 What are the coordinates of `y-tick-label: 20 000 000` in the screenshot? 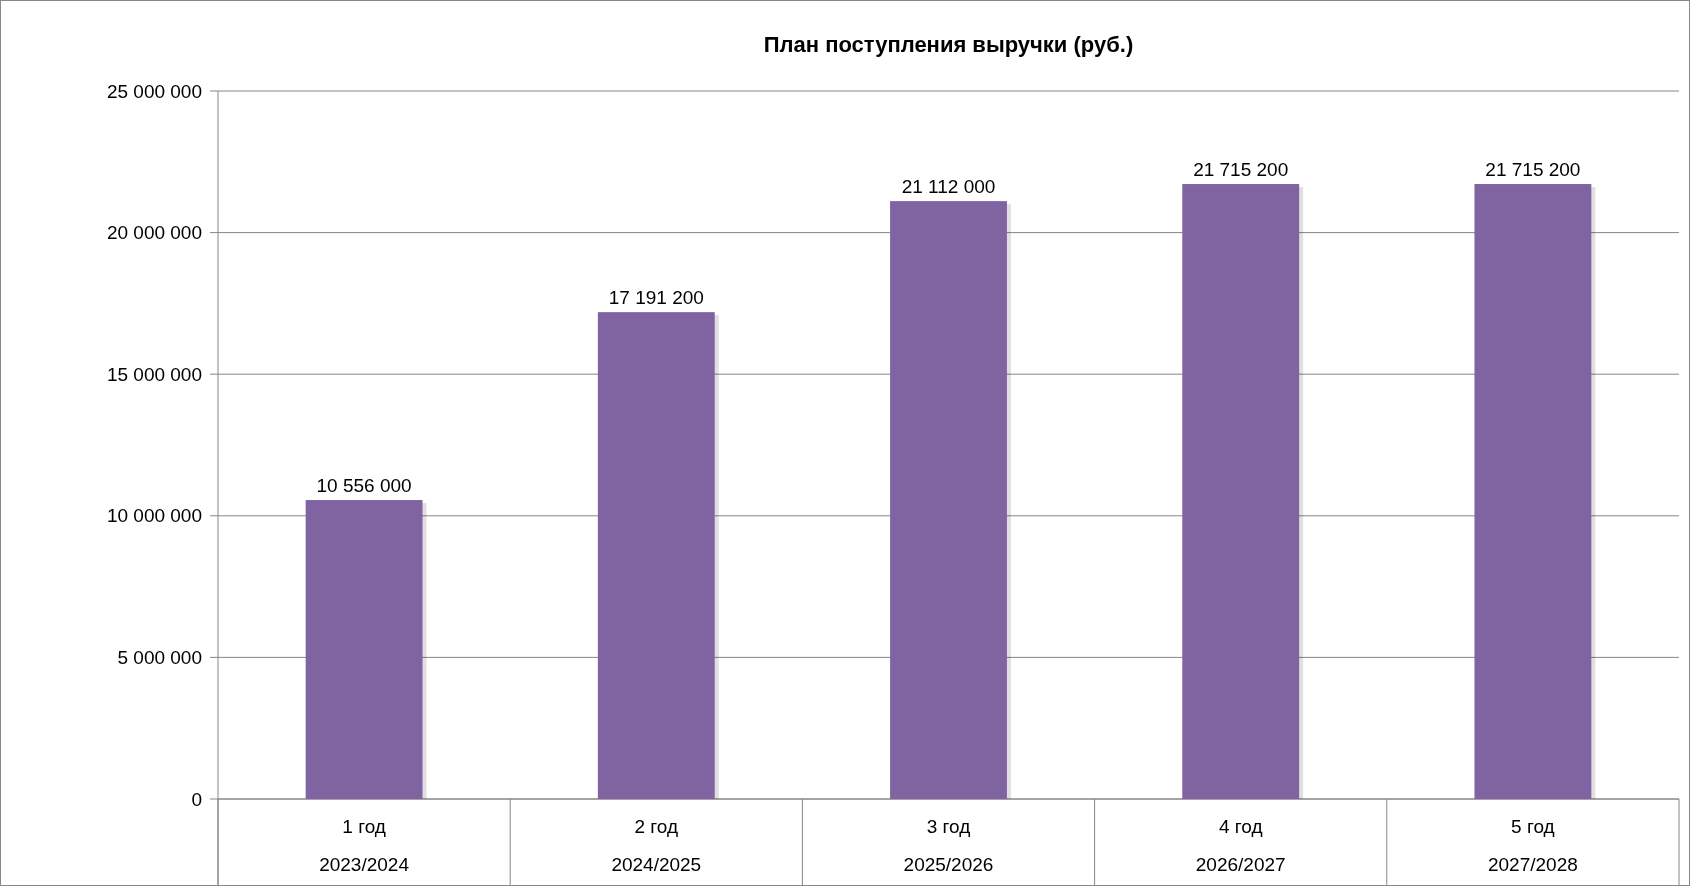 It's located at (154, 233).